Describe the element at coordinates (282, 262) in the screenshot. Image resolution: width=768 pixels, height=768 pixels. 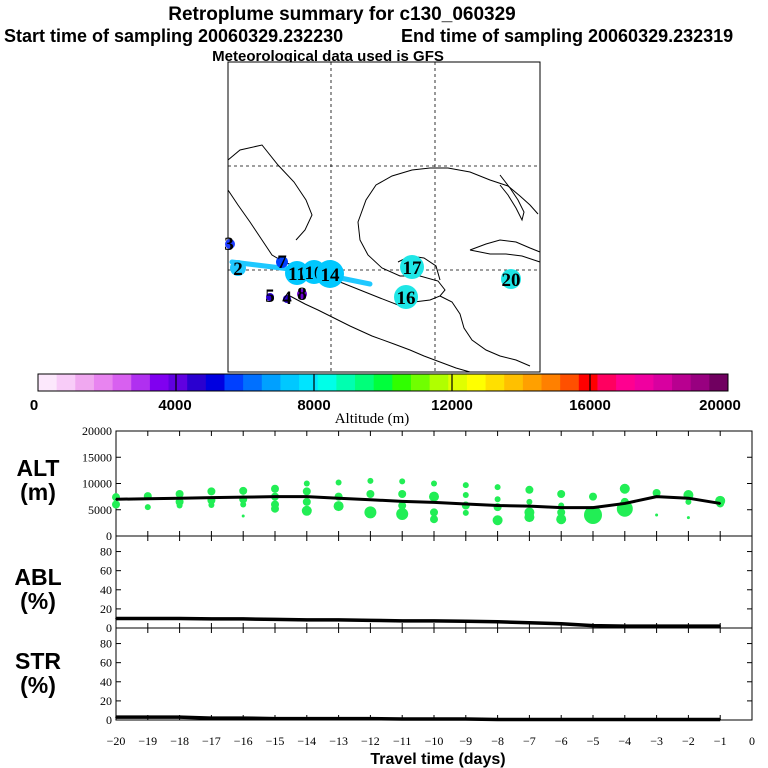
I see `svg-text: 7` at that location.